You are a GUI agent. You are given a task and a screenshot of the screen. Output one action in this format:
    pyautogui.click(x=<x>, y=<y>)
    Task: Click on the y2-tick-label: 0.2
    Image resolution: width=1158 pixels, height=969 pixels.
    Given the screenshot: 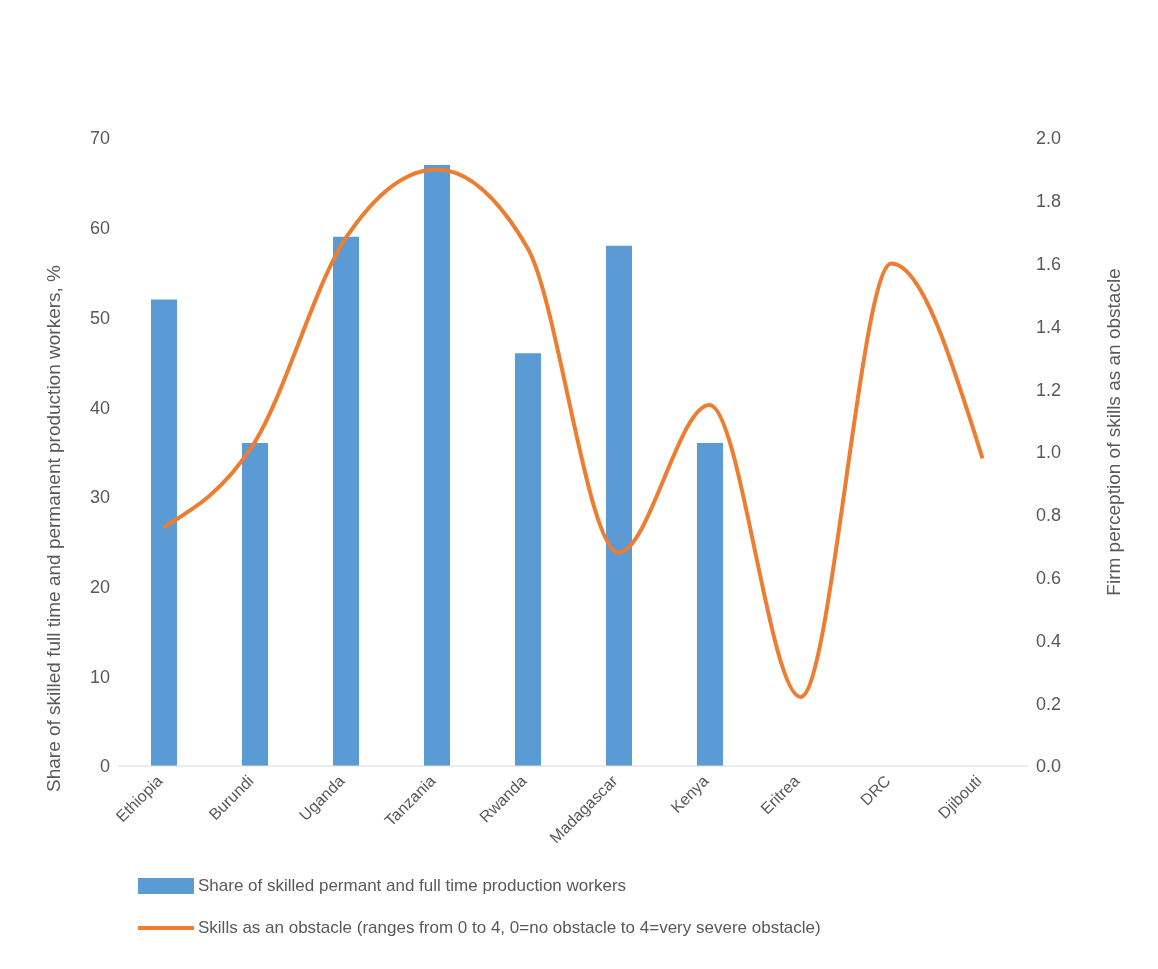 What is the action you would take?
    pyautogui.click(x=1049, y=703)
    